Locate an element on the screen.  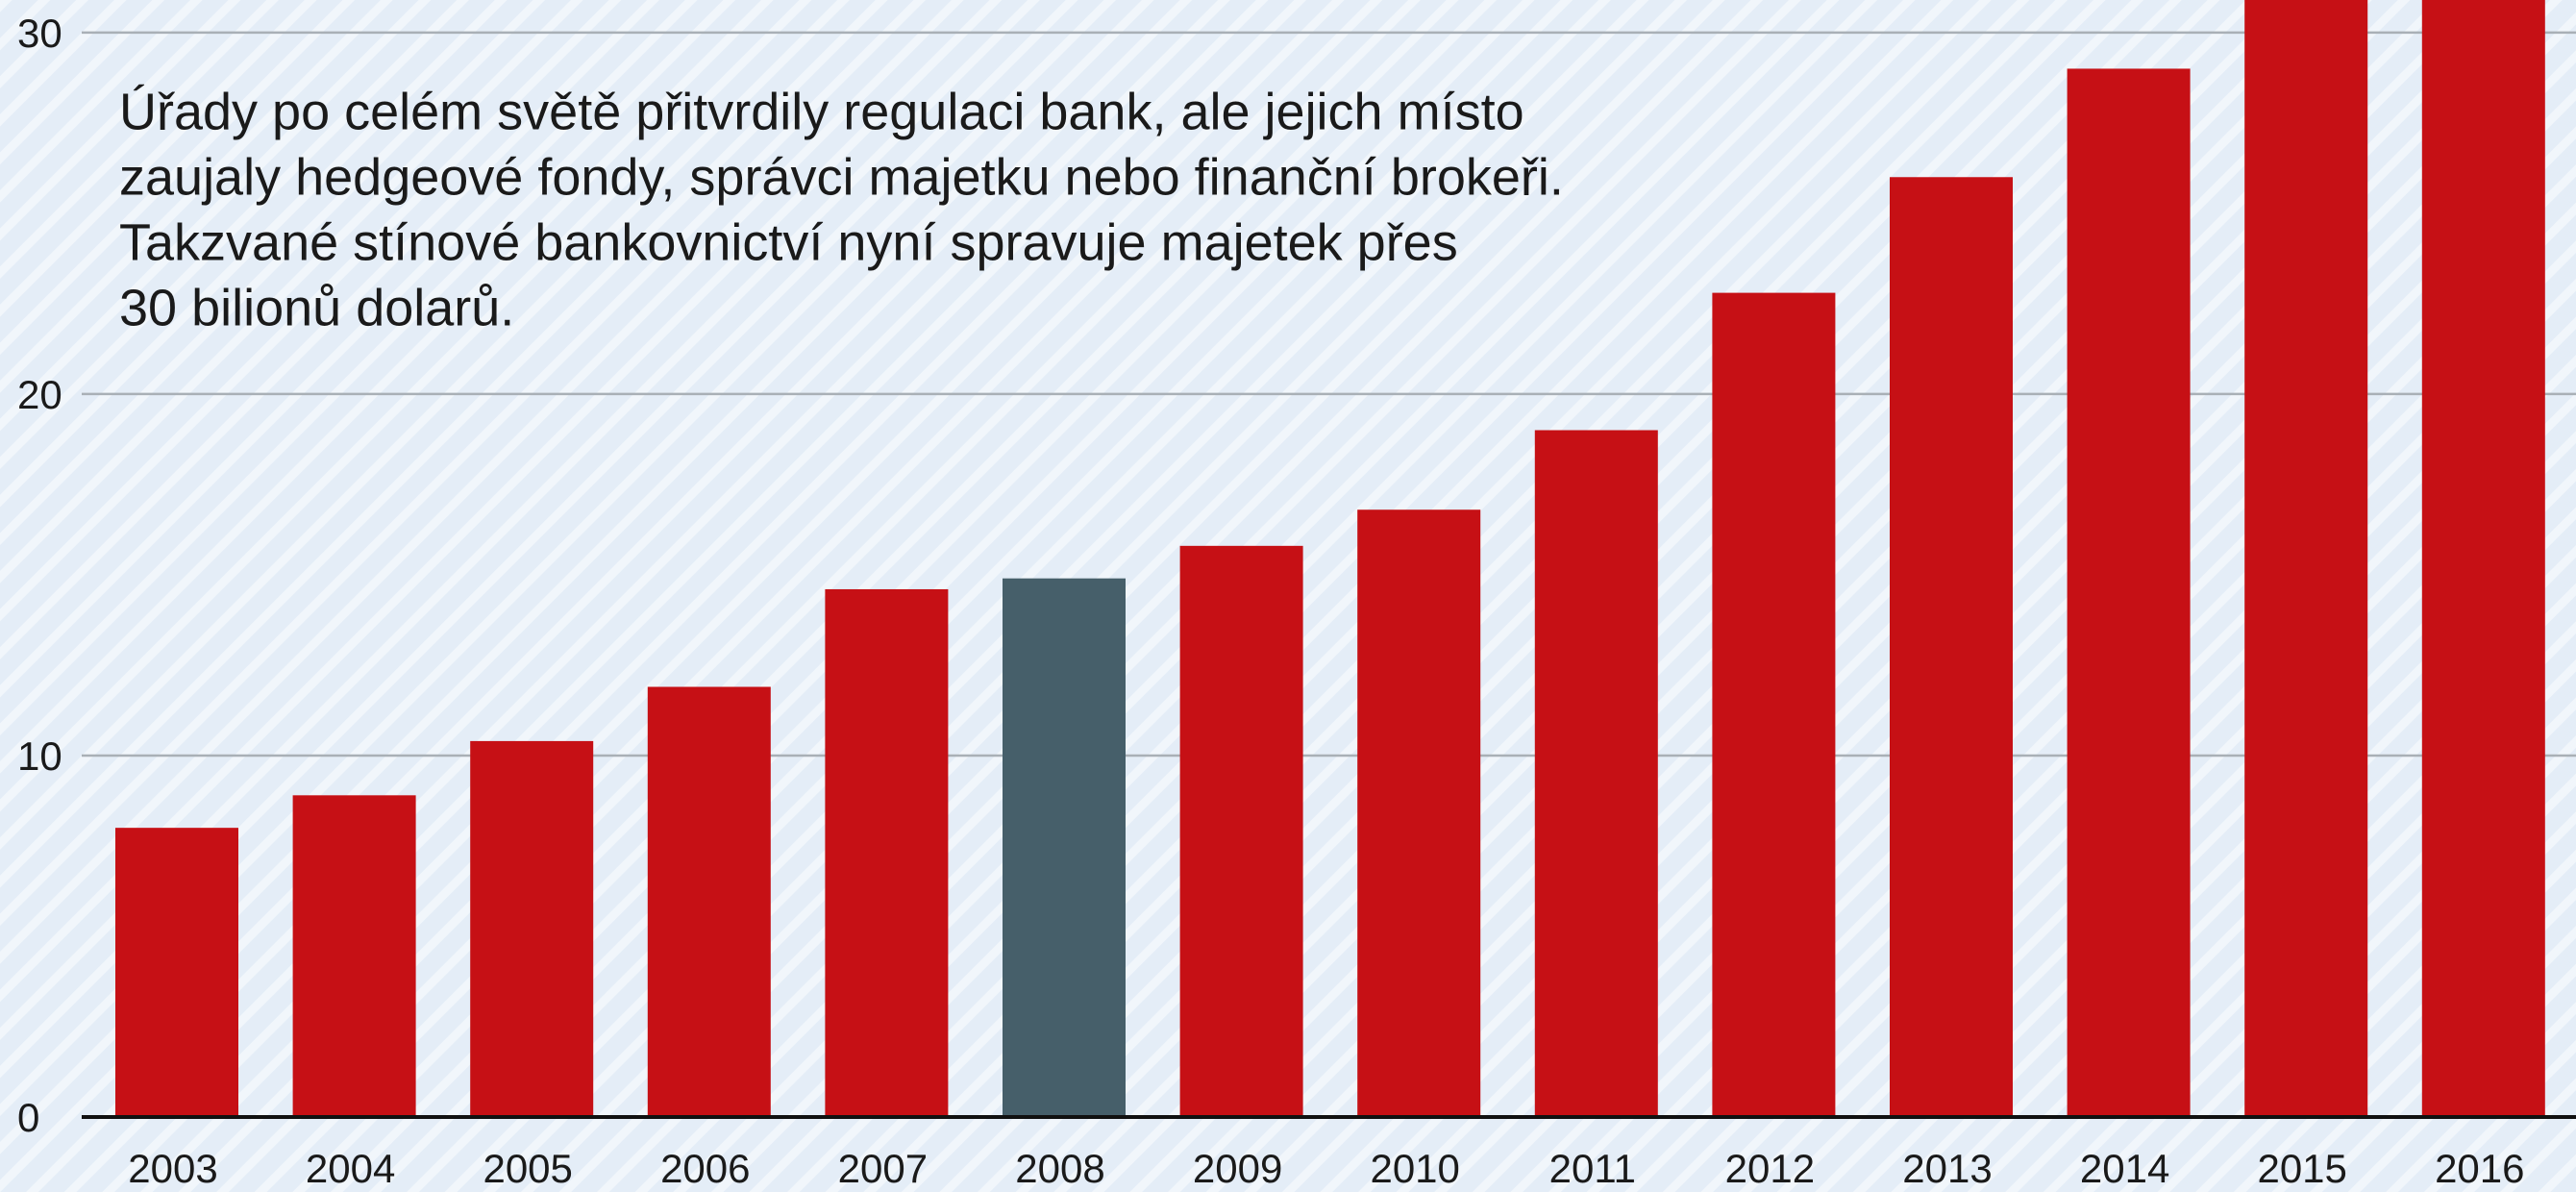
y-tick-label: 10 is located at coordinates (39, 756).